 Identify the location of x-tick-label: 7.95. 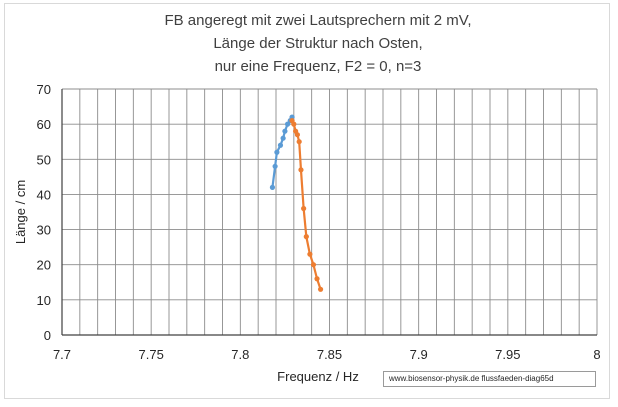
(507, 354).